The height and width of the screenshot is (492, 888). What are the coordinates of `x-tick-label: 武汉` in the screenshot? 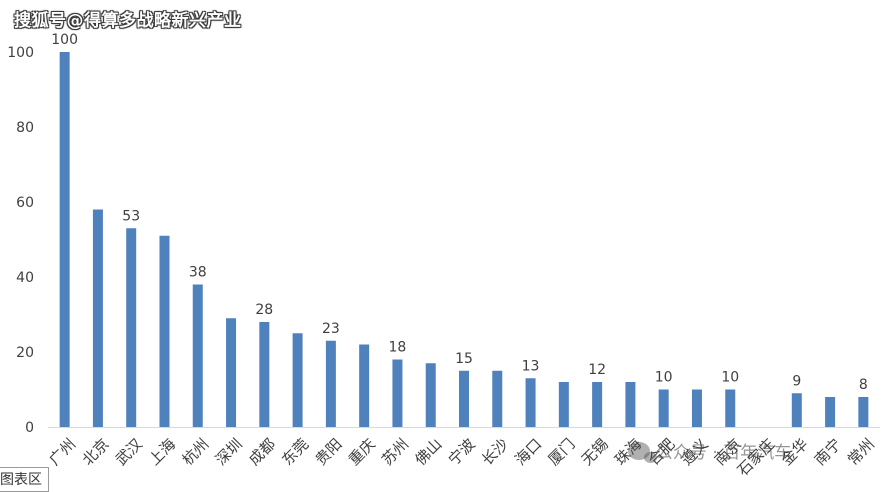 It's located at (129, 452).